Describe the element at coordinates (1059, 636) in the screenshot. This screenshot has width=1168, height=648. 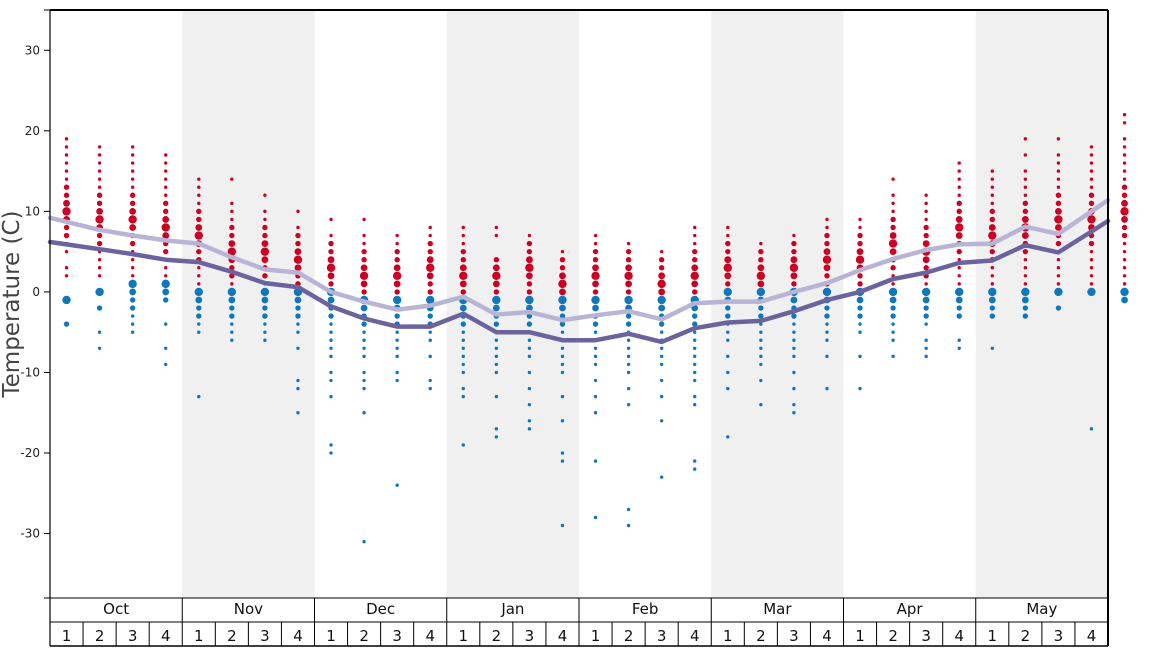
I see `week-label: 3` at that location.